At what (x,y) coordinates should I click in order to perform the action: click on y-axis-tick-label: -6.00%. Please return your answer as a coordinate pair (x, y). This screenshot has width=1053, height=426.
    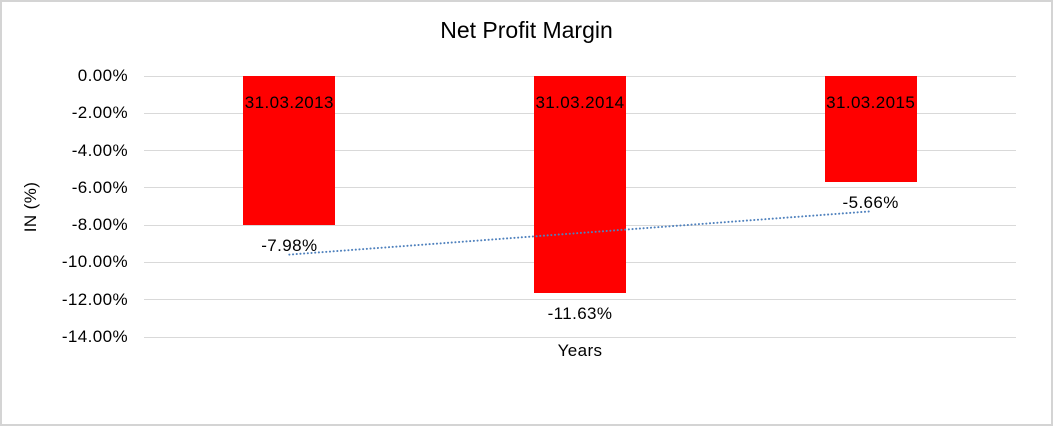
    Looking at the image, I should click on (99, 187).